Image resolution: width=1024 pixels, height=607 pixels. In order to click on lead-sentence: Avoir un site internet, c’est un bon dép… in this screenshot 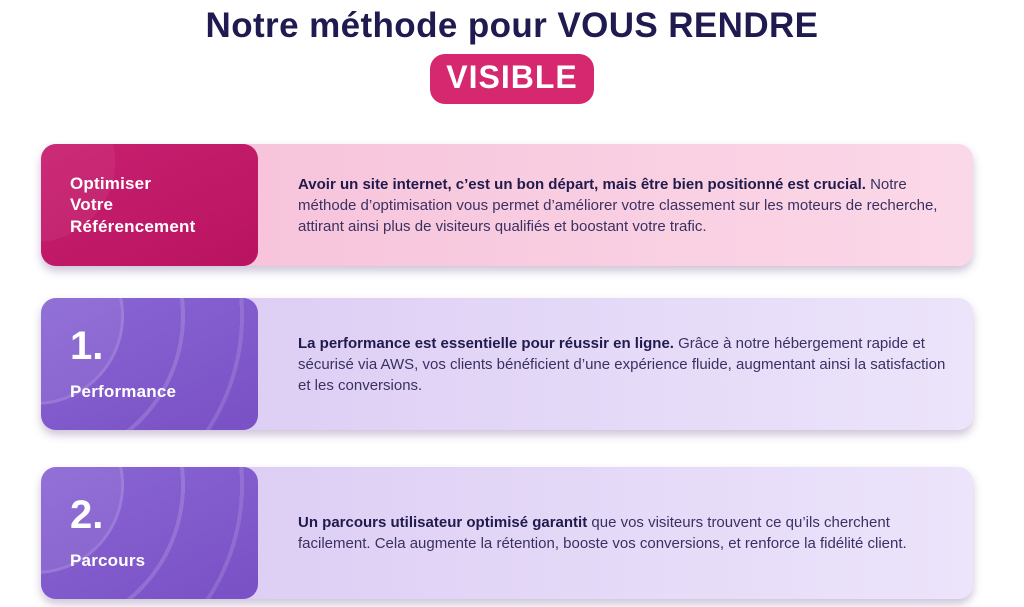, I will do `click(582, 184)`.